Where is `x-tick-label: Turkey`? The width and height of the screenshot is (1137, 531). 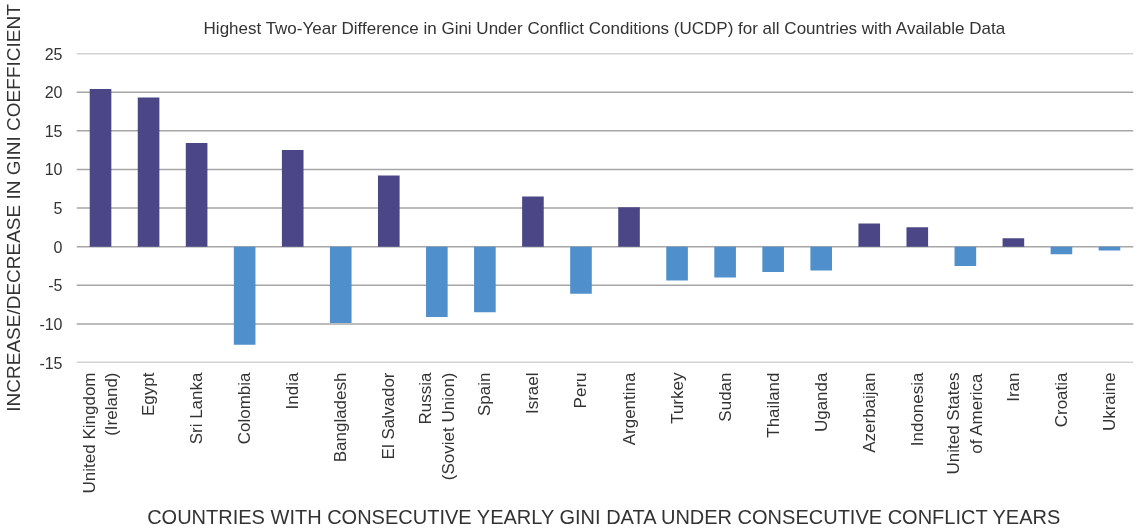 x-tick-label: Turkey is located at coordinates (677, 398).